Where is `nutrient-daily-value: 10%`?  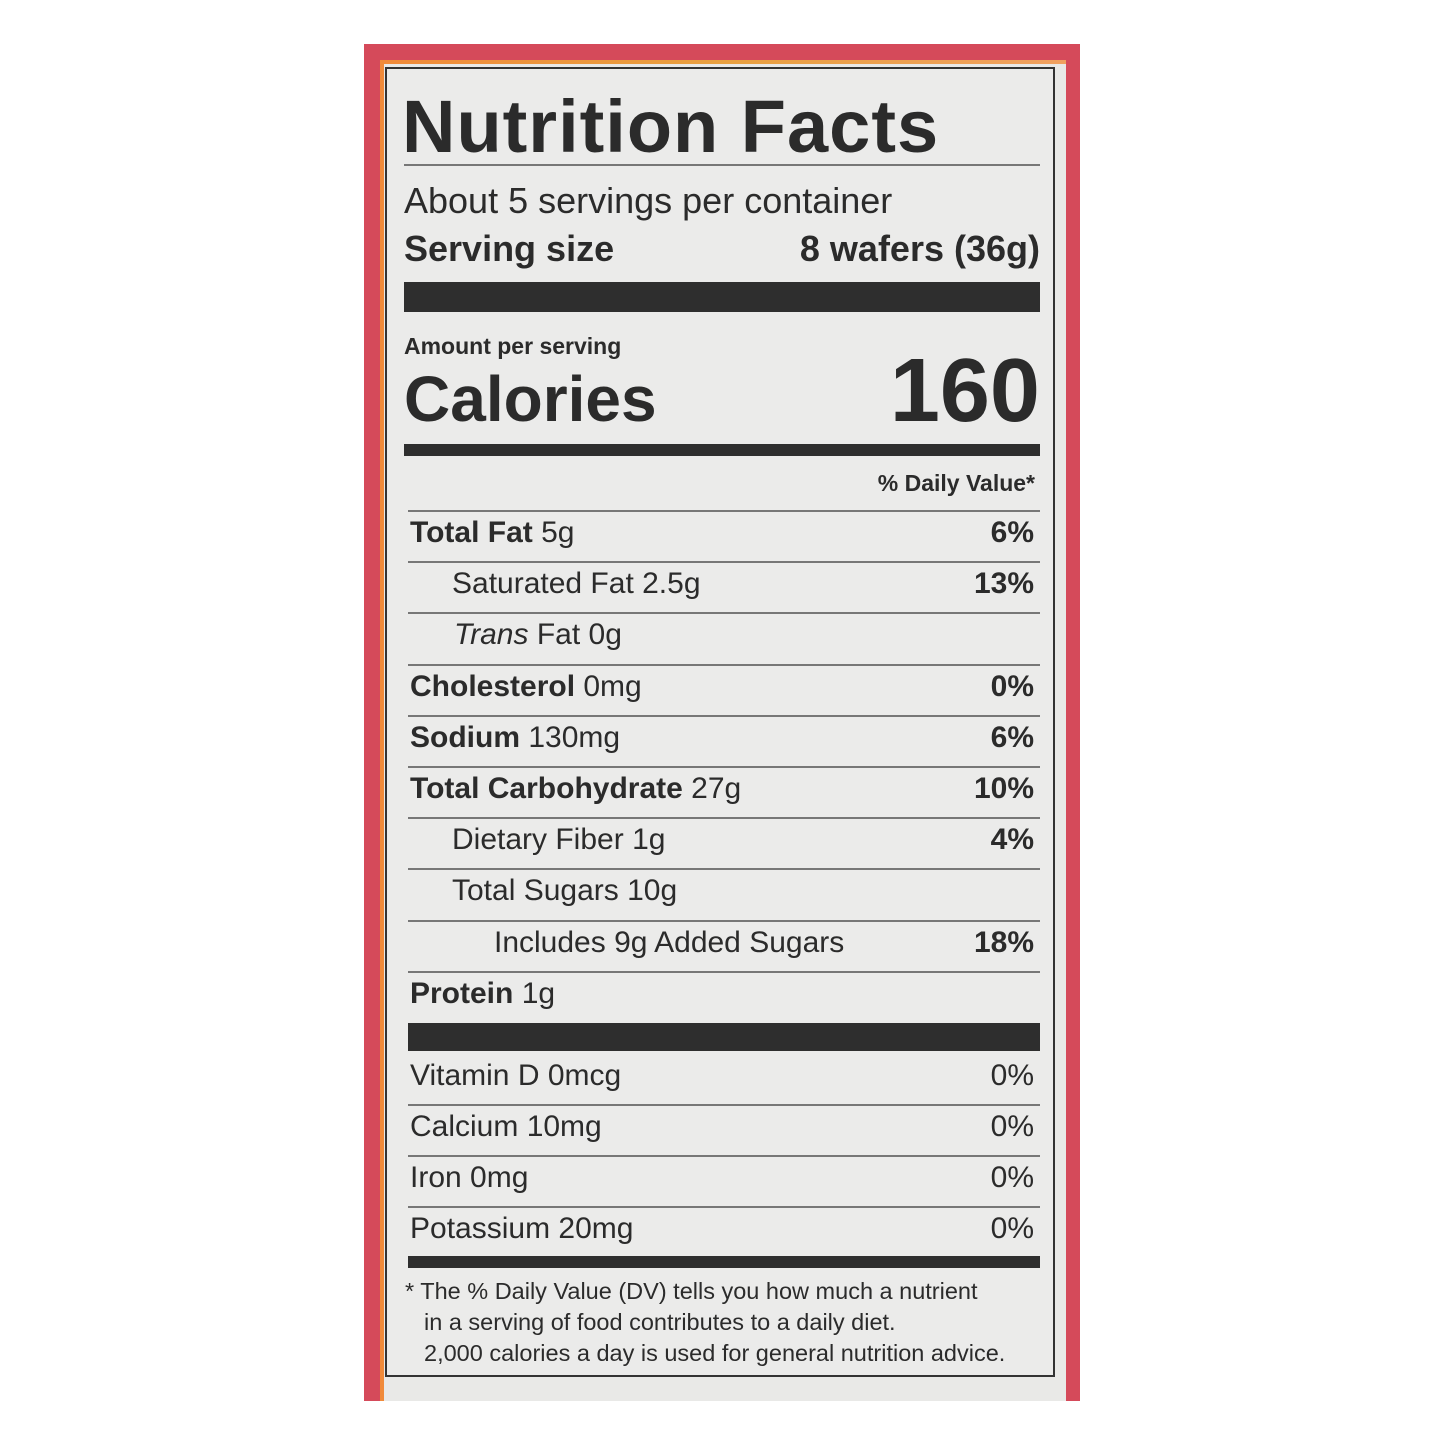
nutrient-daily-value: 10% is located at coordinates (1003, 788).